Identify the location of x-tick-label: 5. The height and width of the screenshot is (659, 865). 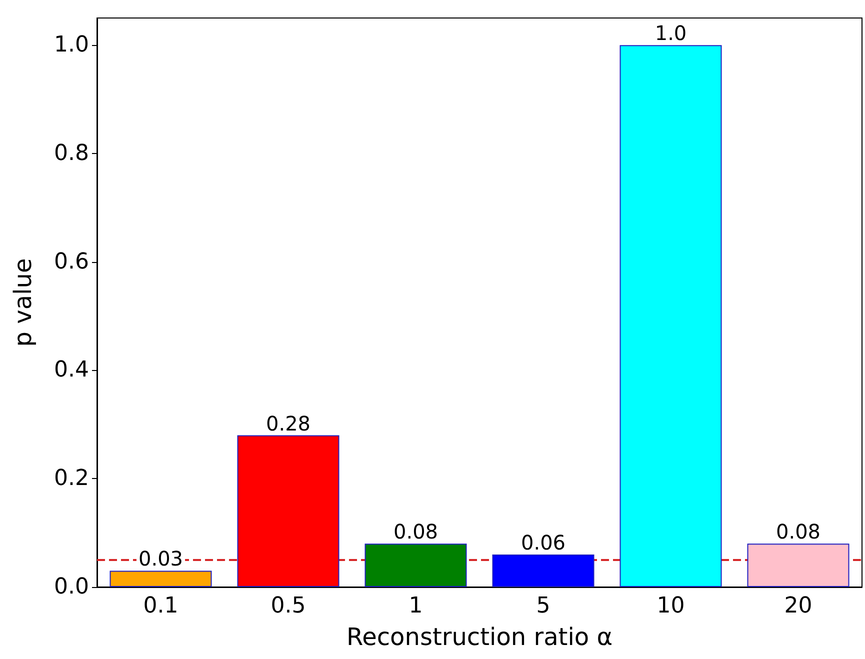
(543, 606).